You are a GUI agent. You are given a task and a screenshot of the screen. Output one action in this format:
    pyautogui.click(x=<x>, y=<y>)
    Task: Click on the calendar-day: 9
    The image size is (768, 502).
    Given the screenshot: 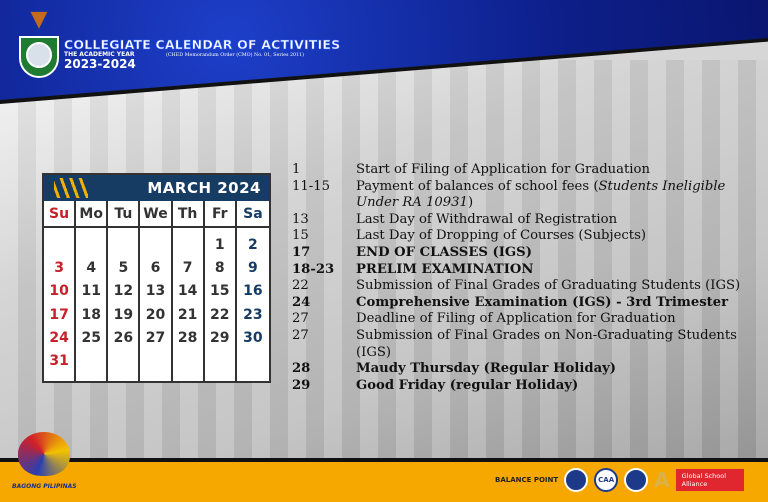 What is the action you would take?
    pyautogui.click(x=253, y=267)
    